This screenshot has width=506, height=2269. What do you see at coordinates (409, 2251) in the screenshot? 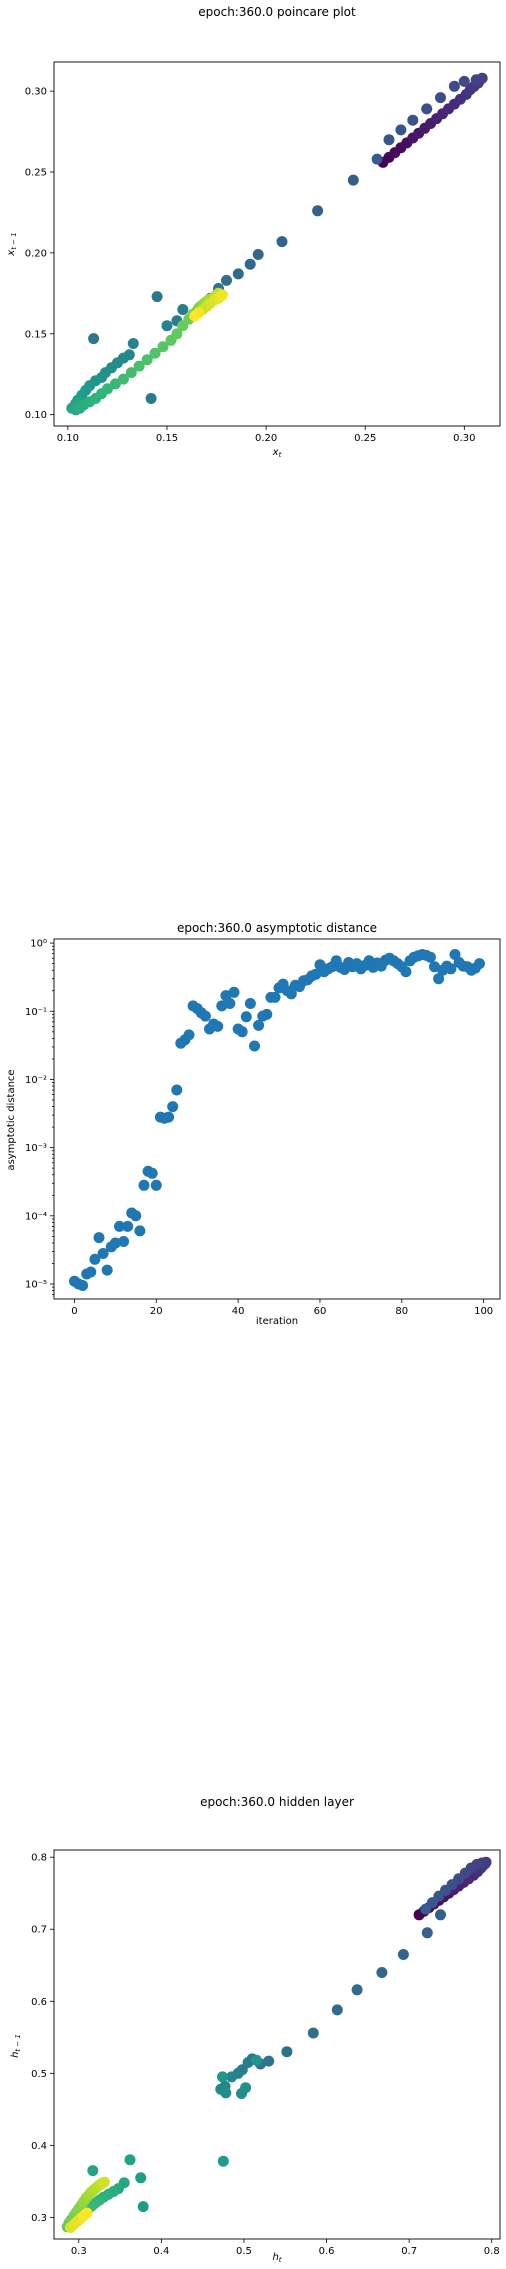
I see `x-tick-label: 0.7` at bounding box center [409, 2251].